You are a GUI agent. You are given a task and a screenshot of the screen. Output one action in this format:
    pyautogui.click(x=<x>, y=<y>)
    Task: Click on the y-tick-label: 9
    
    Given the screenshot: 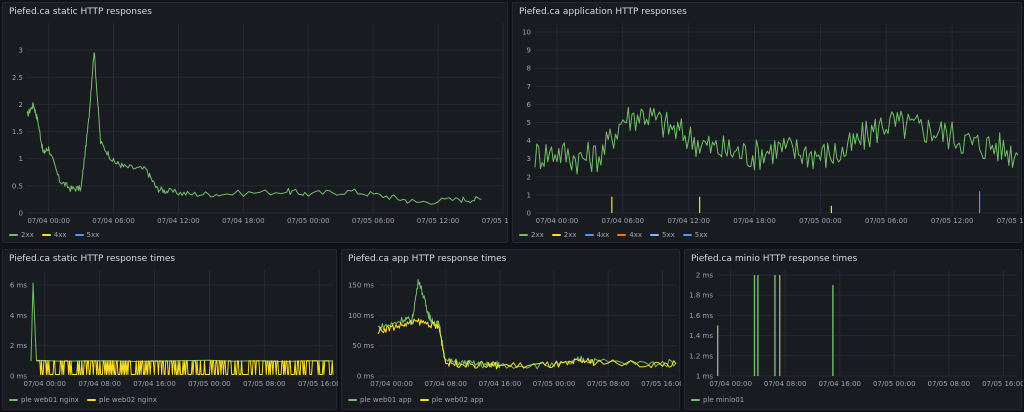 What is the action you would take?
    pyautogui.click(x=529, y=51)
    